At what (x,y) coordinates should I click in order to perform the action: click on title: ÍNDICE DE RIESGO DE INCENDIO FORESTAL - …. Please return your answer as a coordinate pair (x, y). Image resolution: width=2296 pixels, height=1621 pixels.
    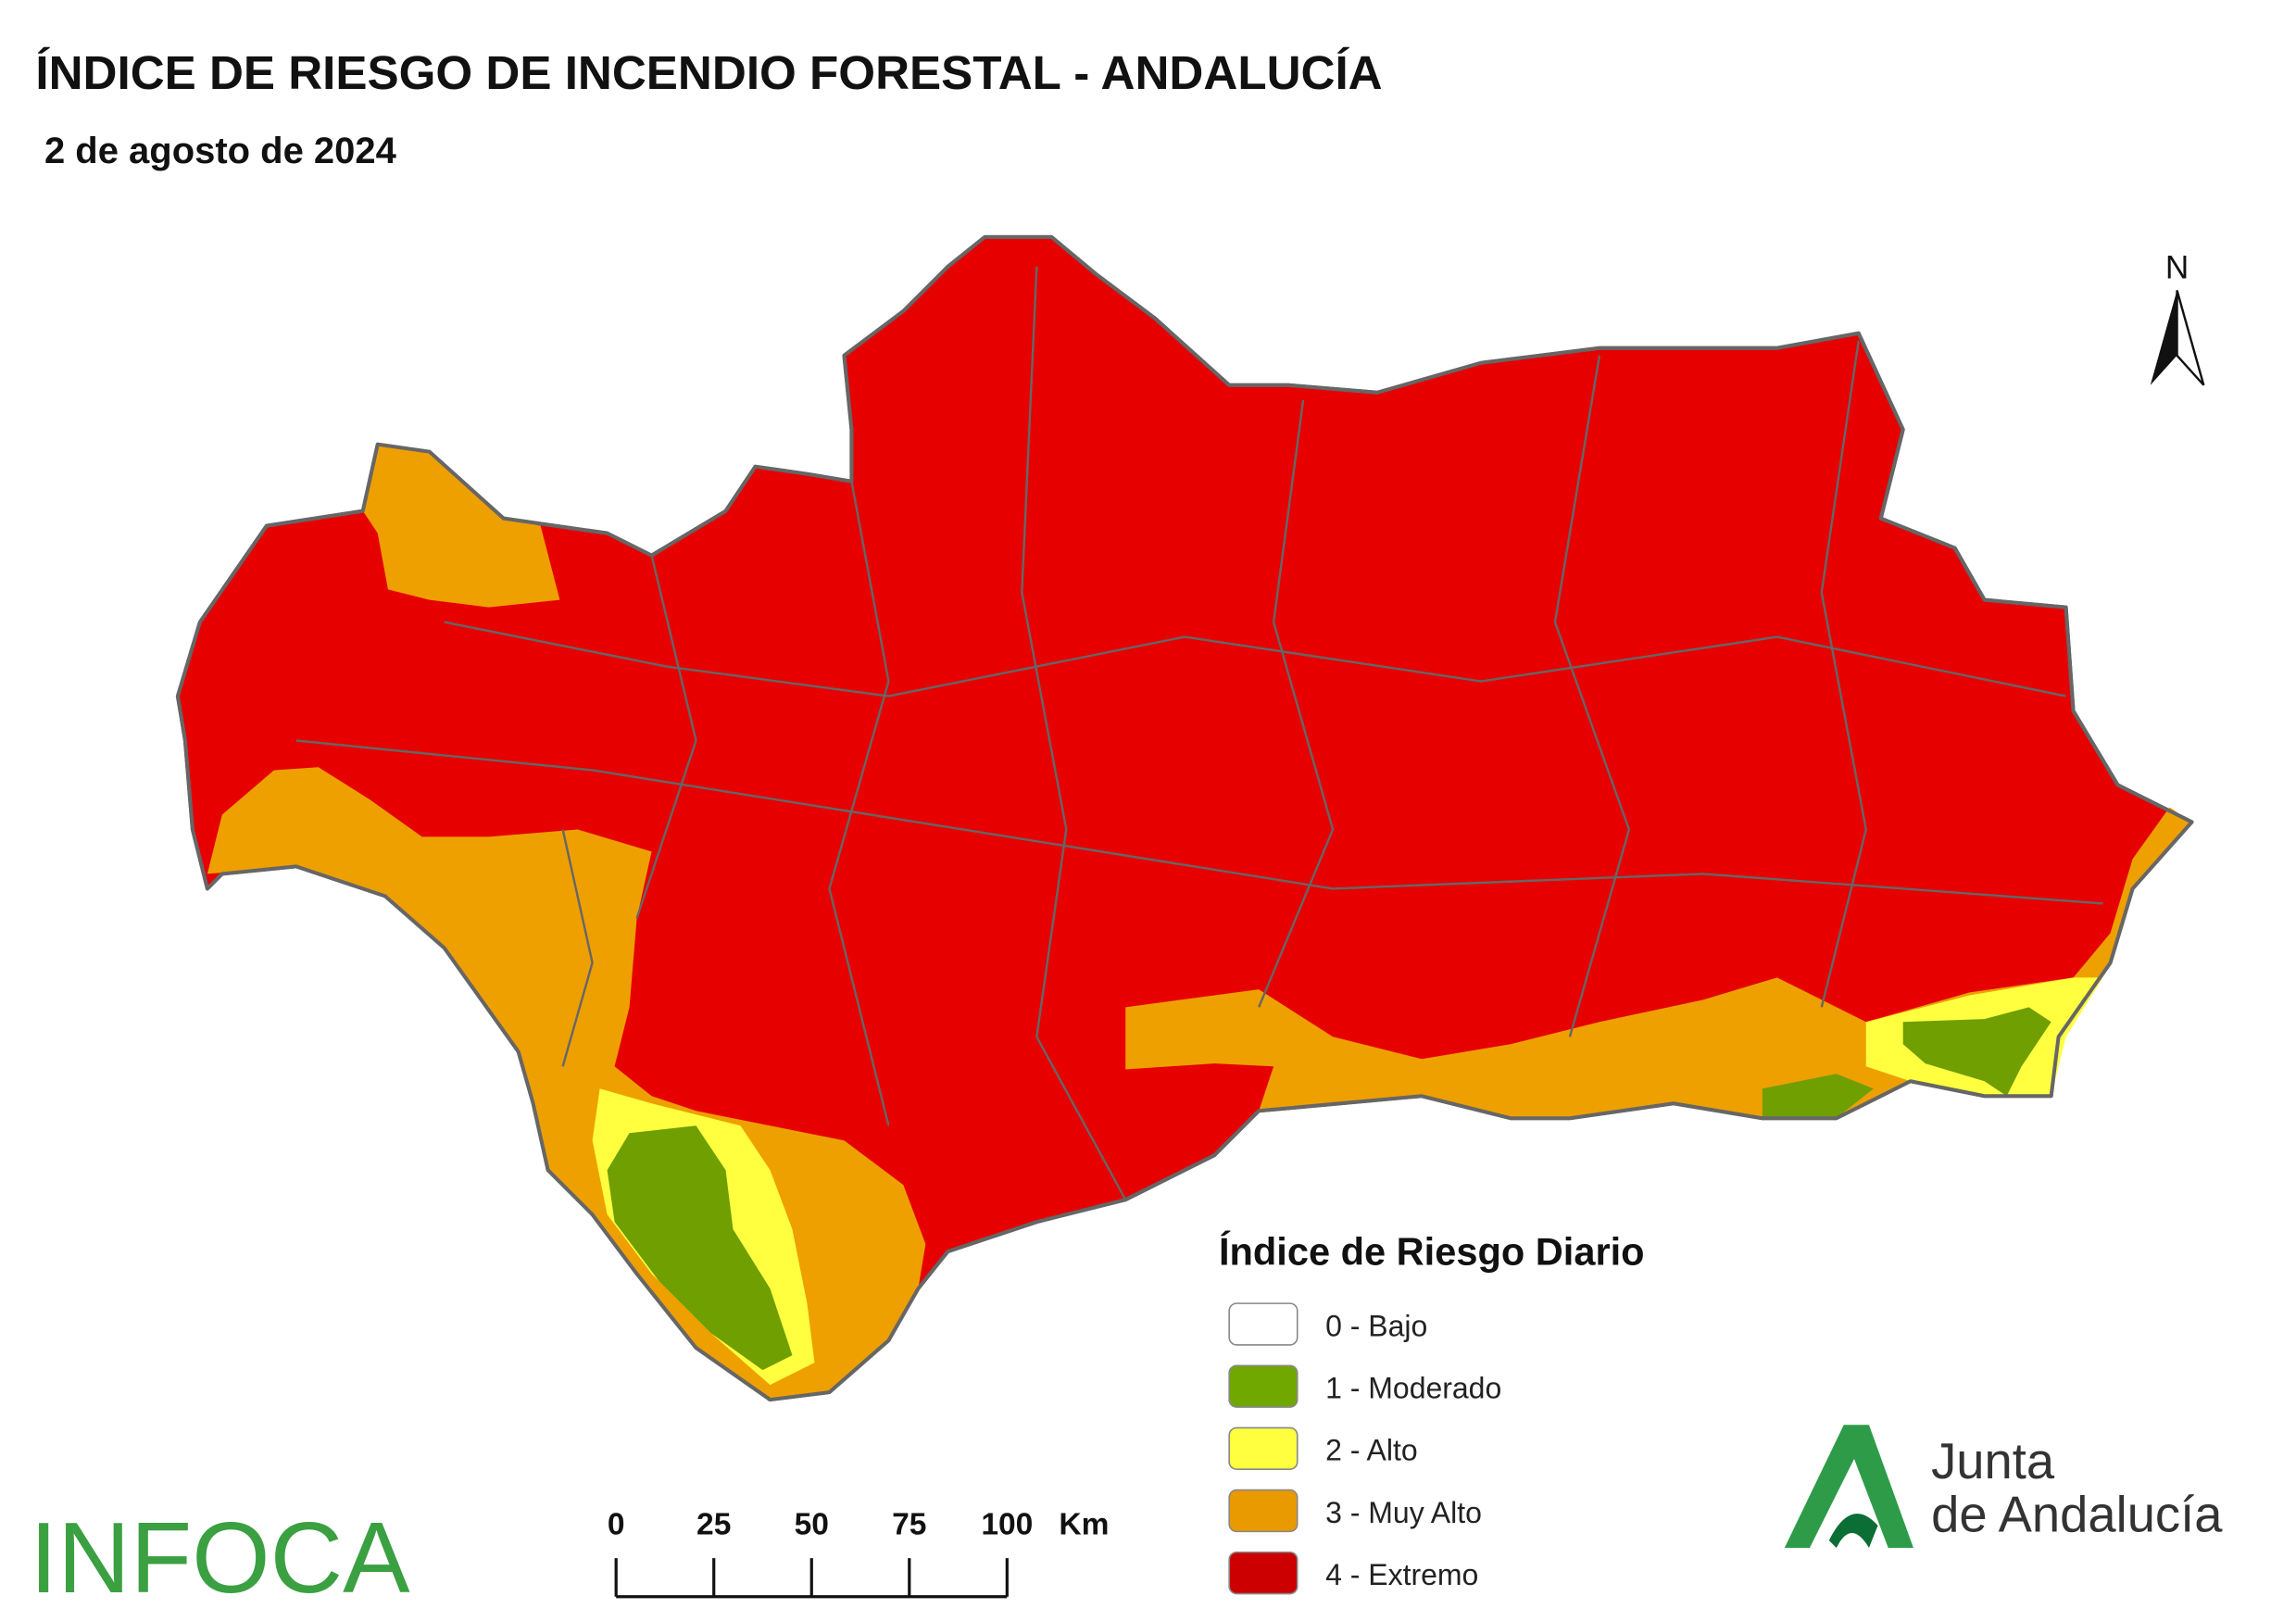
    Looking at the image, I should click on (708, 72).